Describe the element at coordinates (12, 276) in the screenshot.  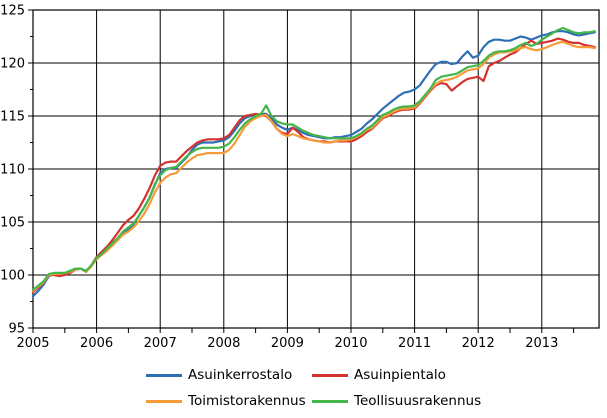
I see `y-tick-label: 100` at that location.